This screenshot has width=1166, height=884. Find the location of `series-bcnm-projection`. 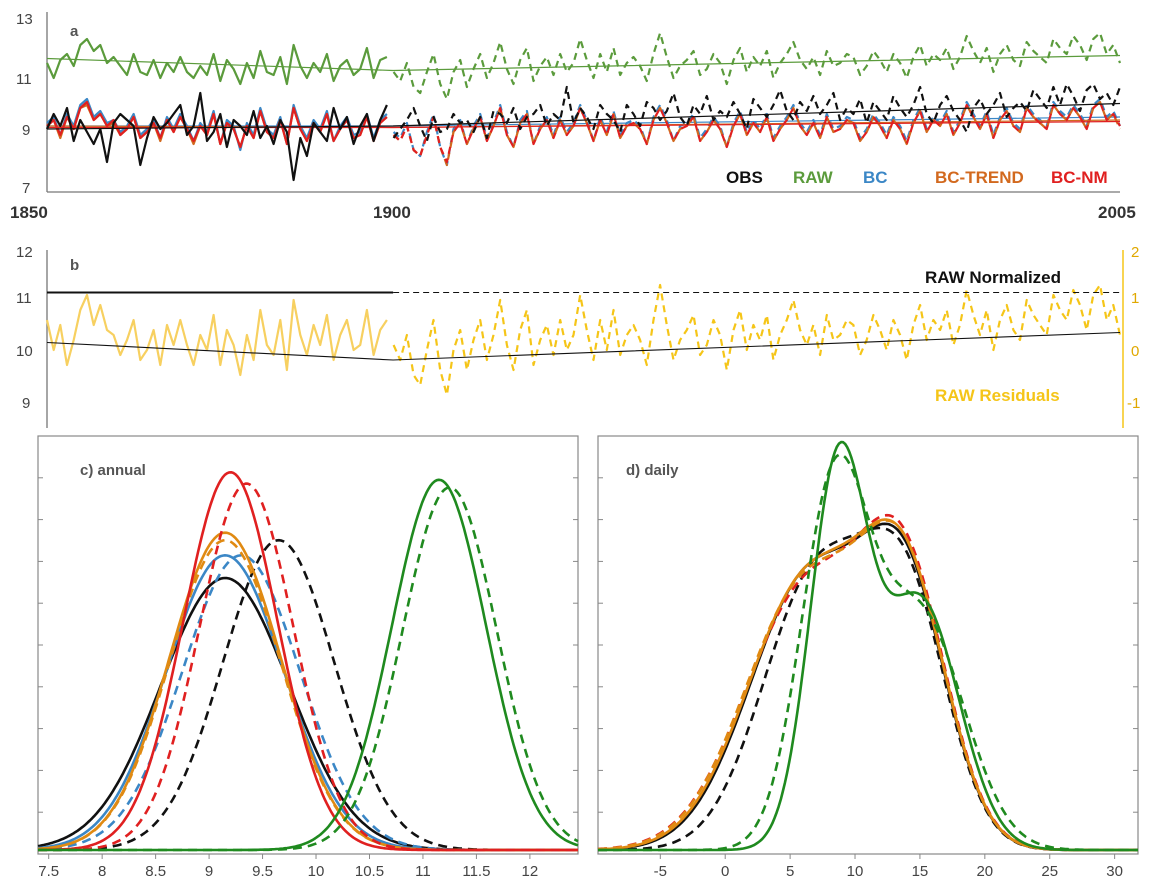

series-bcnm-projection is located at coordinates (756, 132).